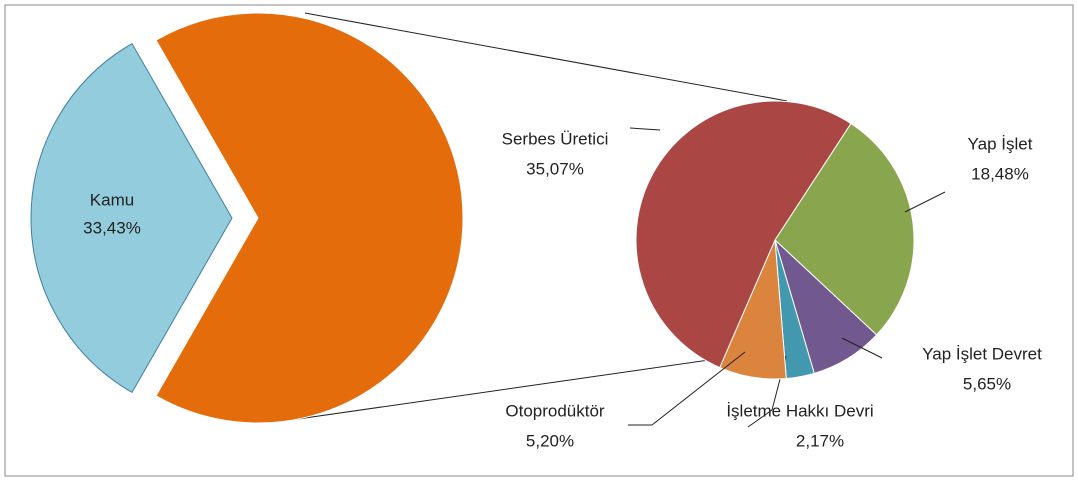  What do you see at coordinates (820, 440) in the screenshot?
I see `value-label: 2,17%` at bounding box center [820, 440].